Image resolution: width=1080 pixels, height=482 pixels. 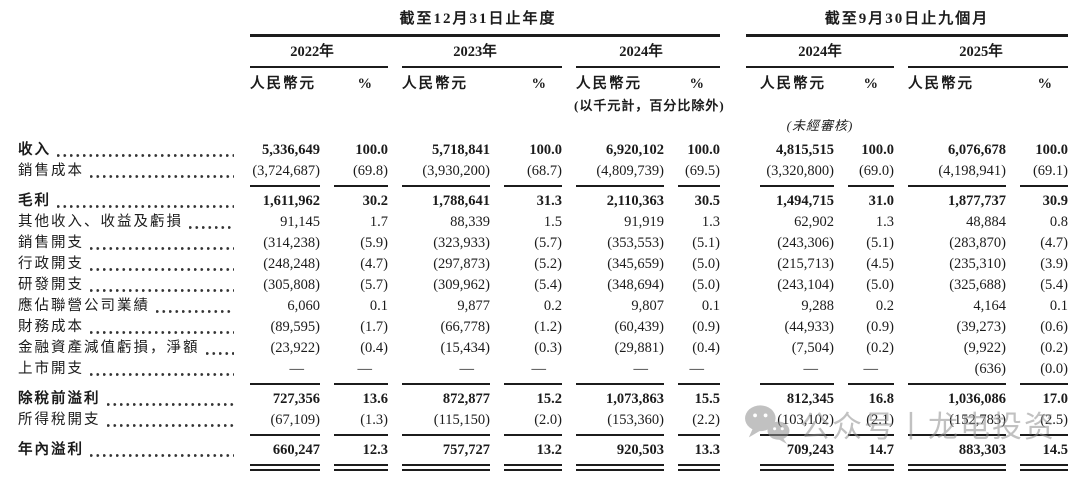 I want to click on row-label: 除稅前溢利, so click(x=59, y=399).